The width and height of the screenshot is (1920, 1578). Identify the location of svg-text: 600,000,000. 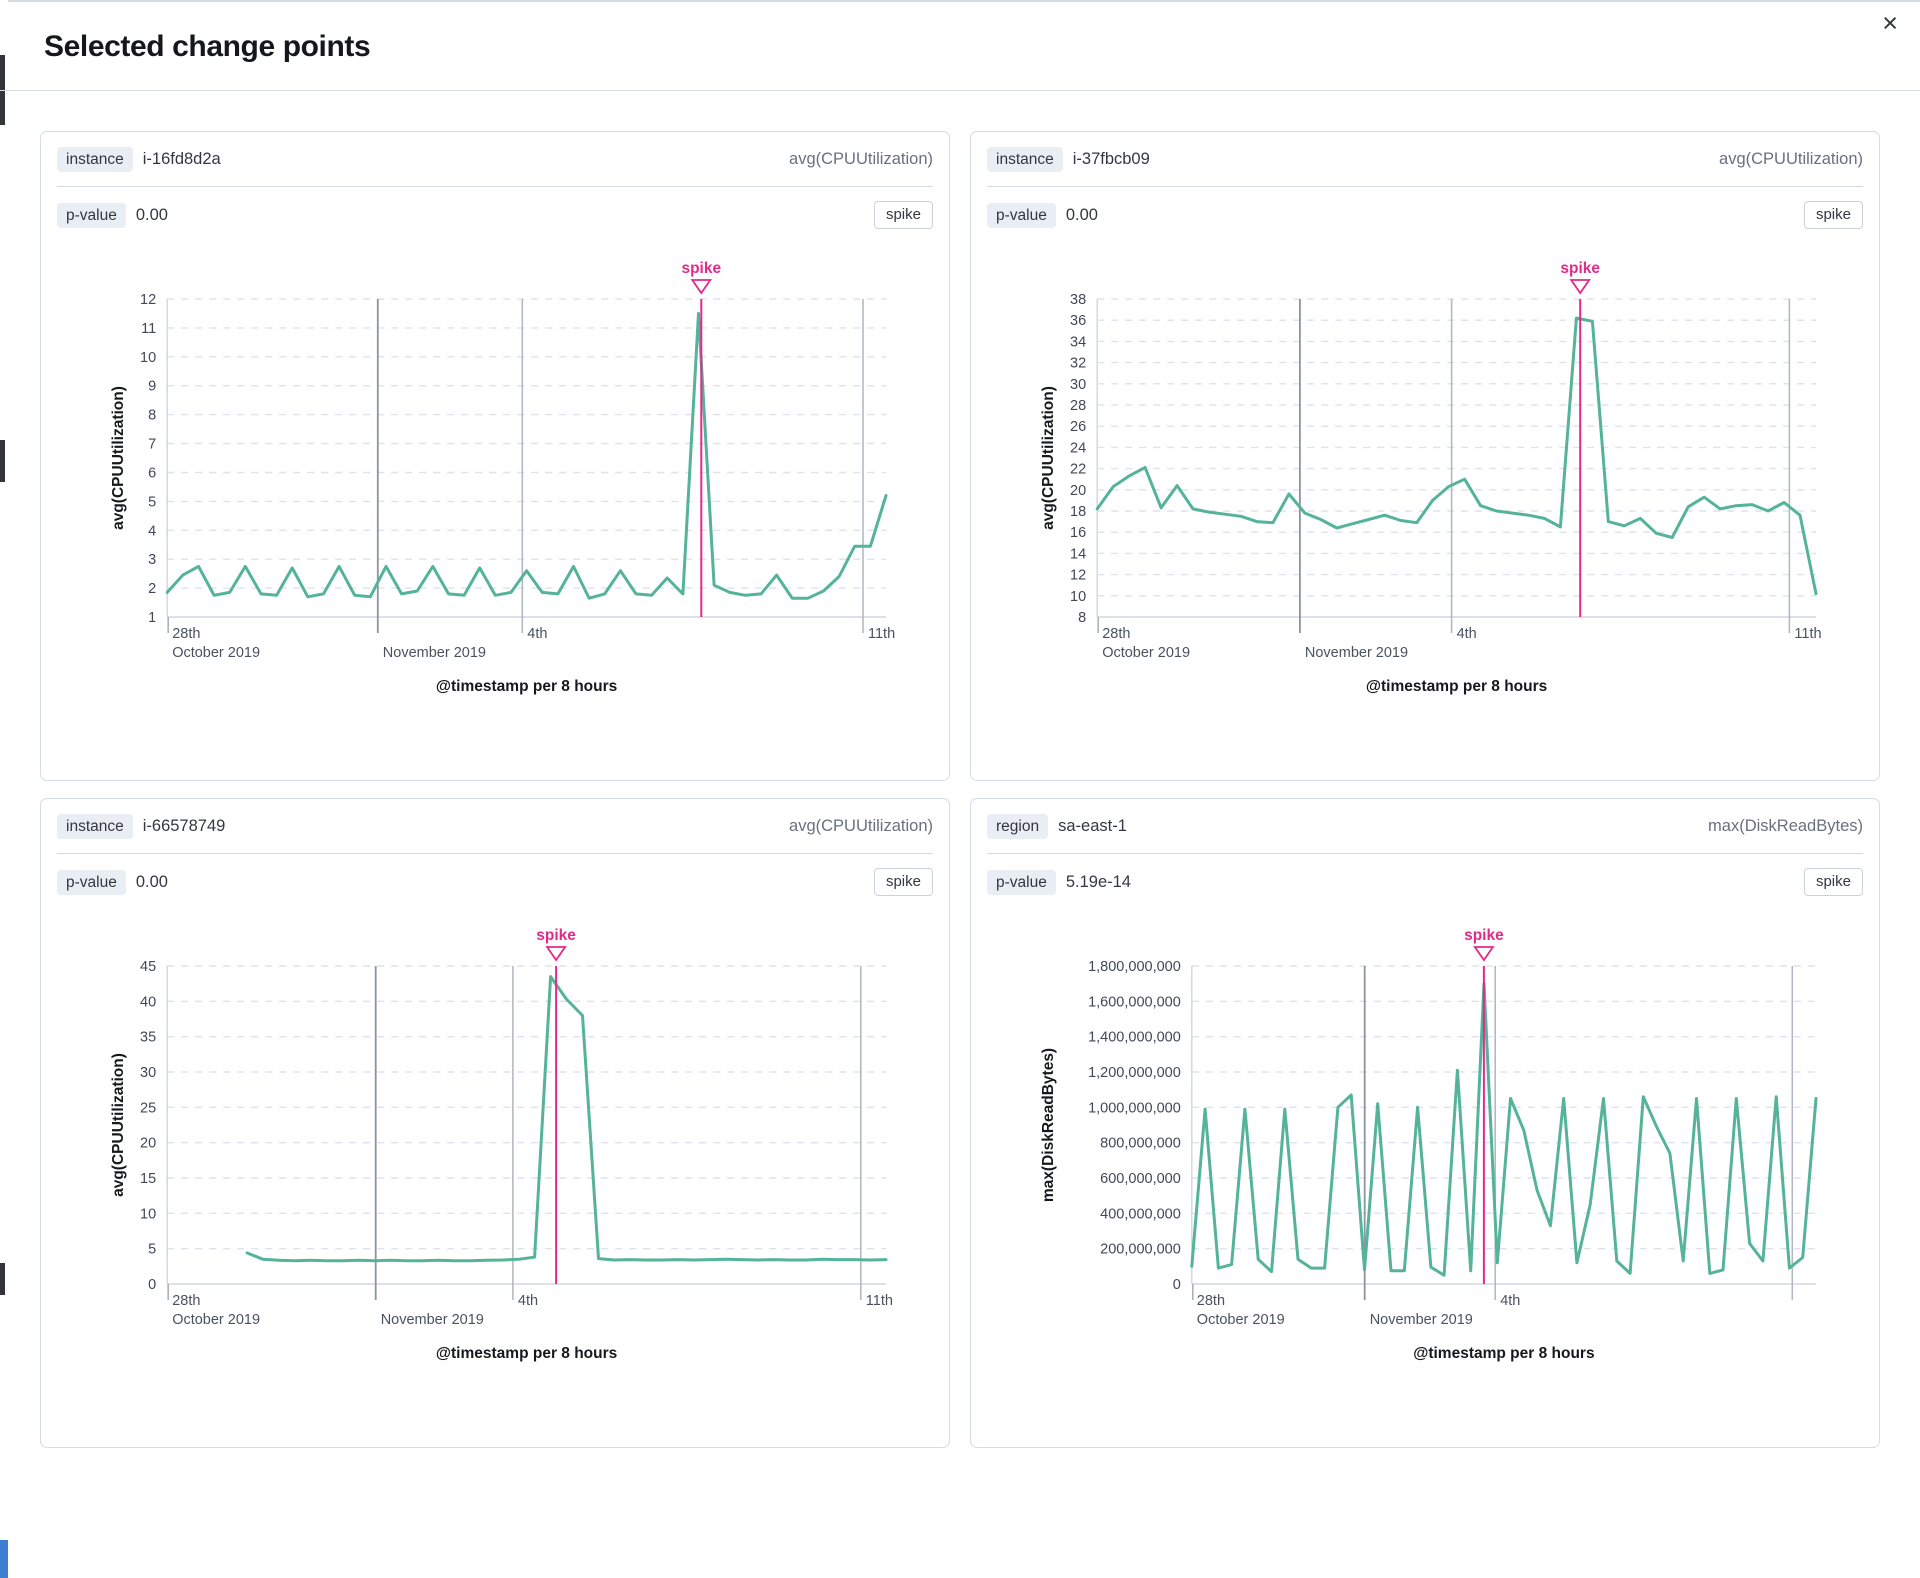
(1140, 1179).